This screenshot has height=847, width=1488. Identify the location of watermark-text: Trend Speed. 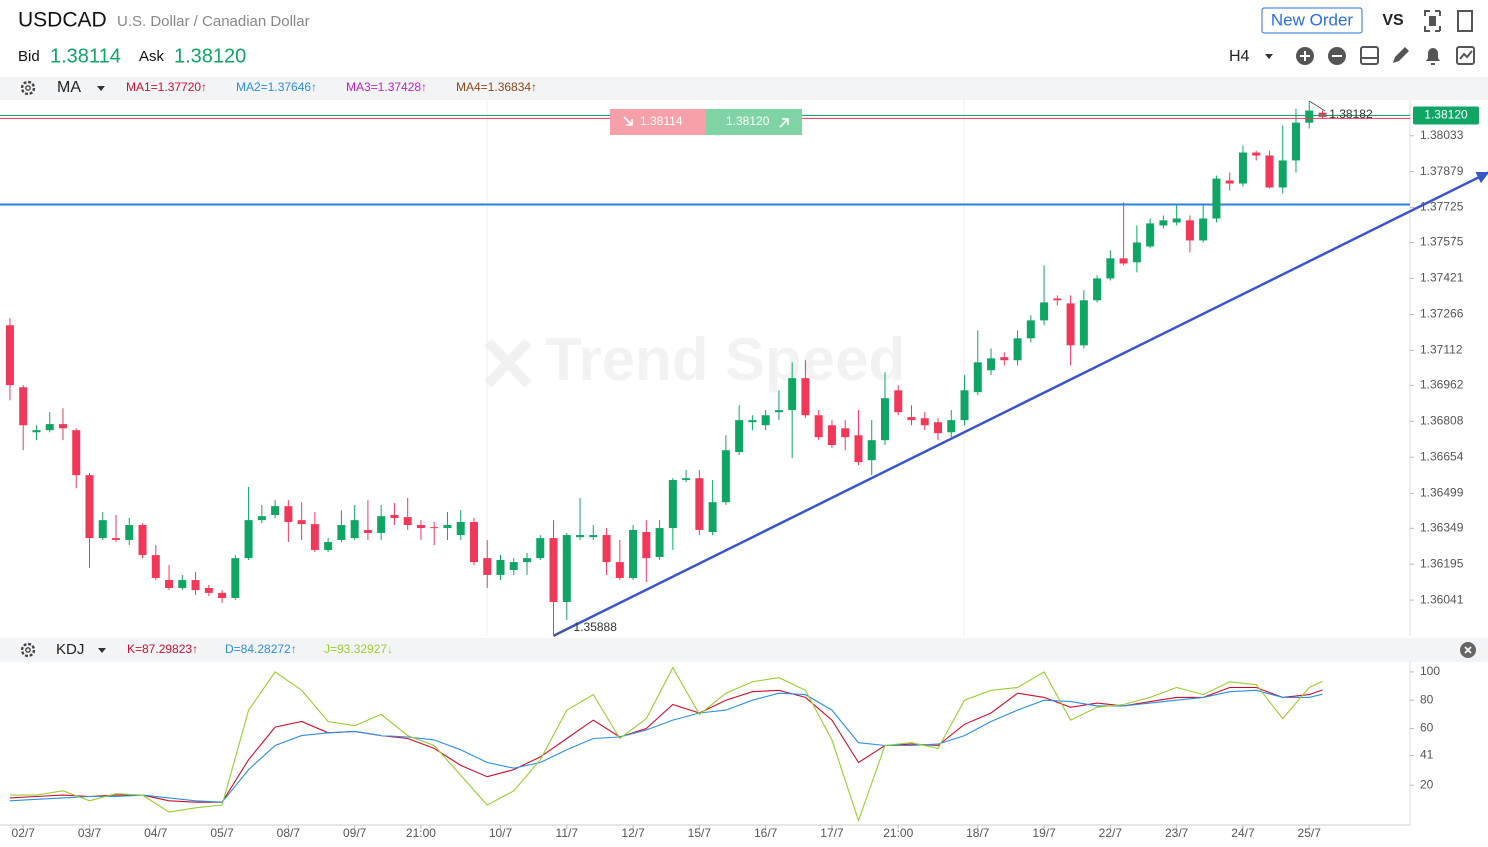
(725, 359).